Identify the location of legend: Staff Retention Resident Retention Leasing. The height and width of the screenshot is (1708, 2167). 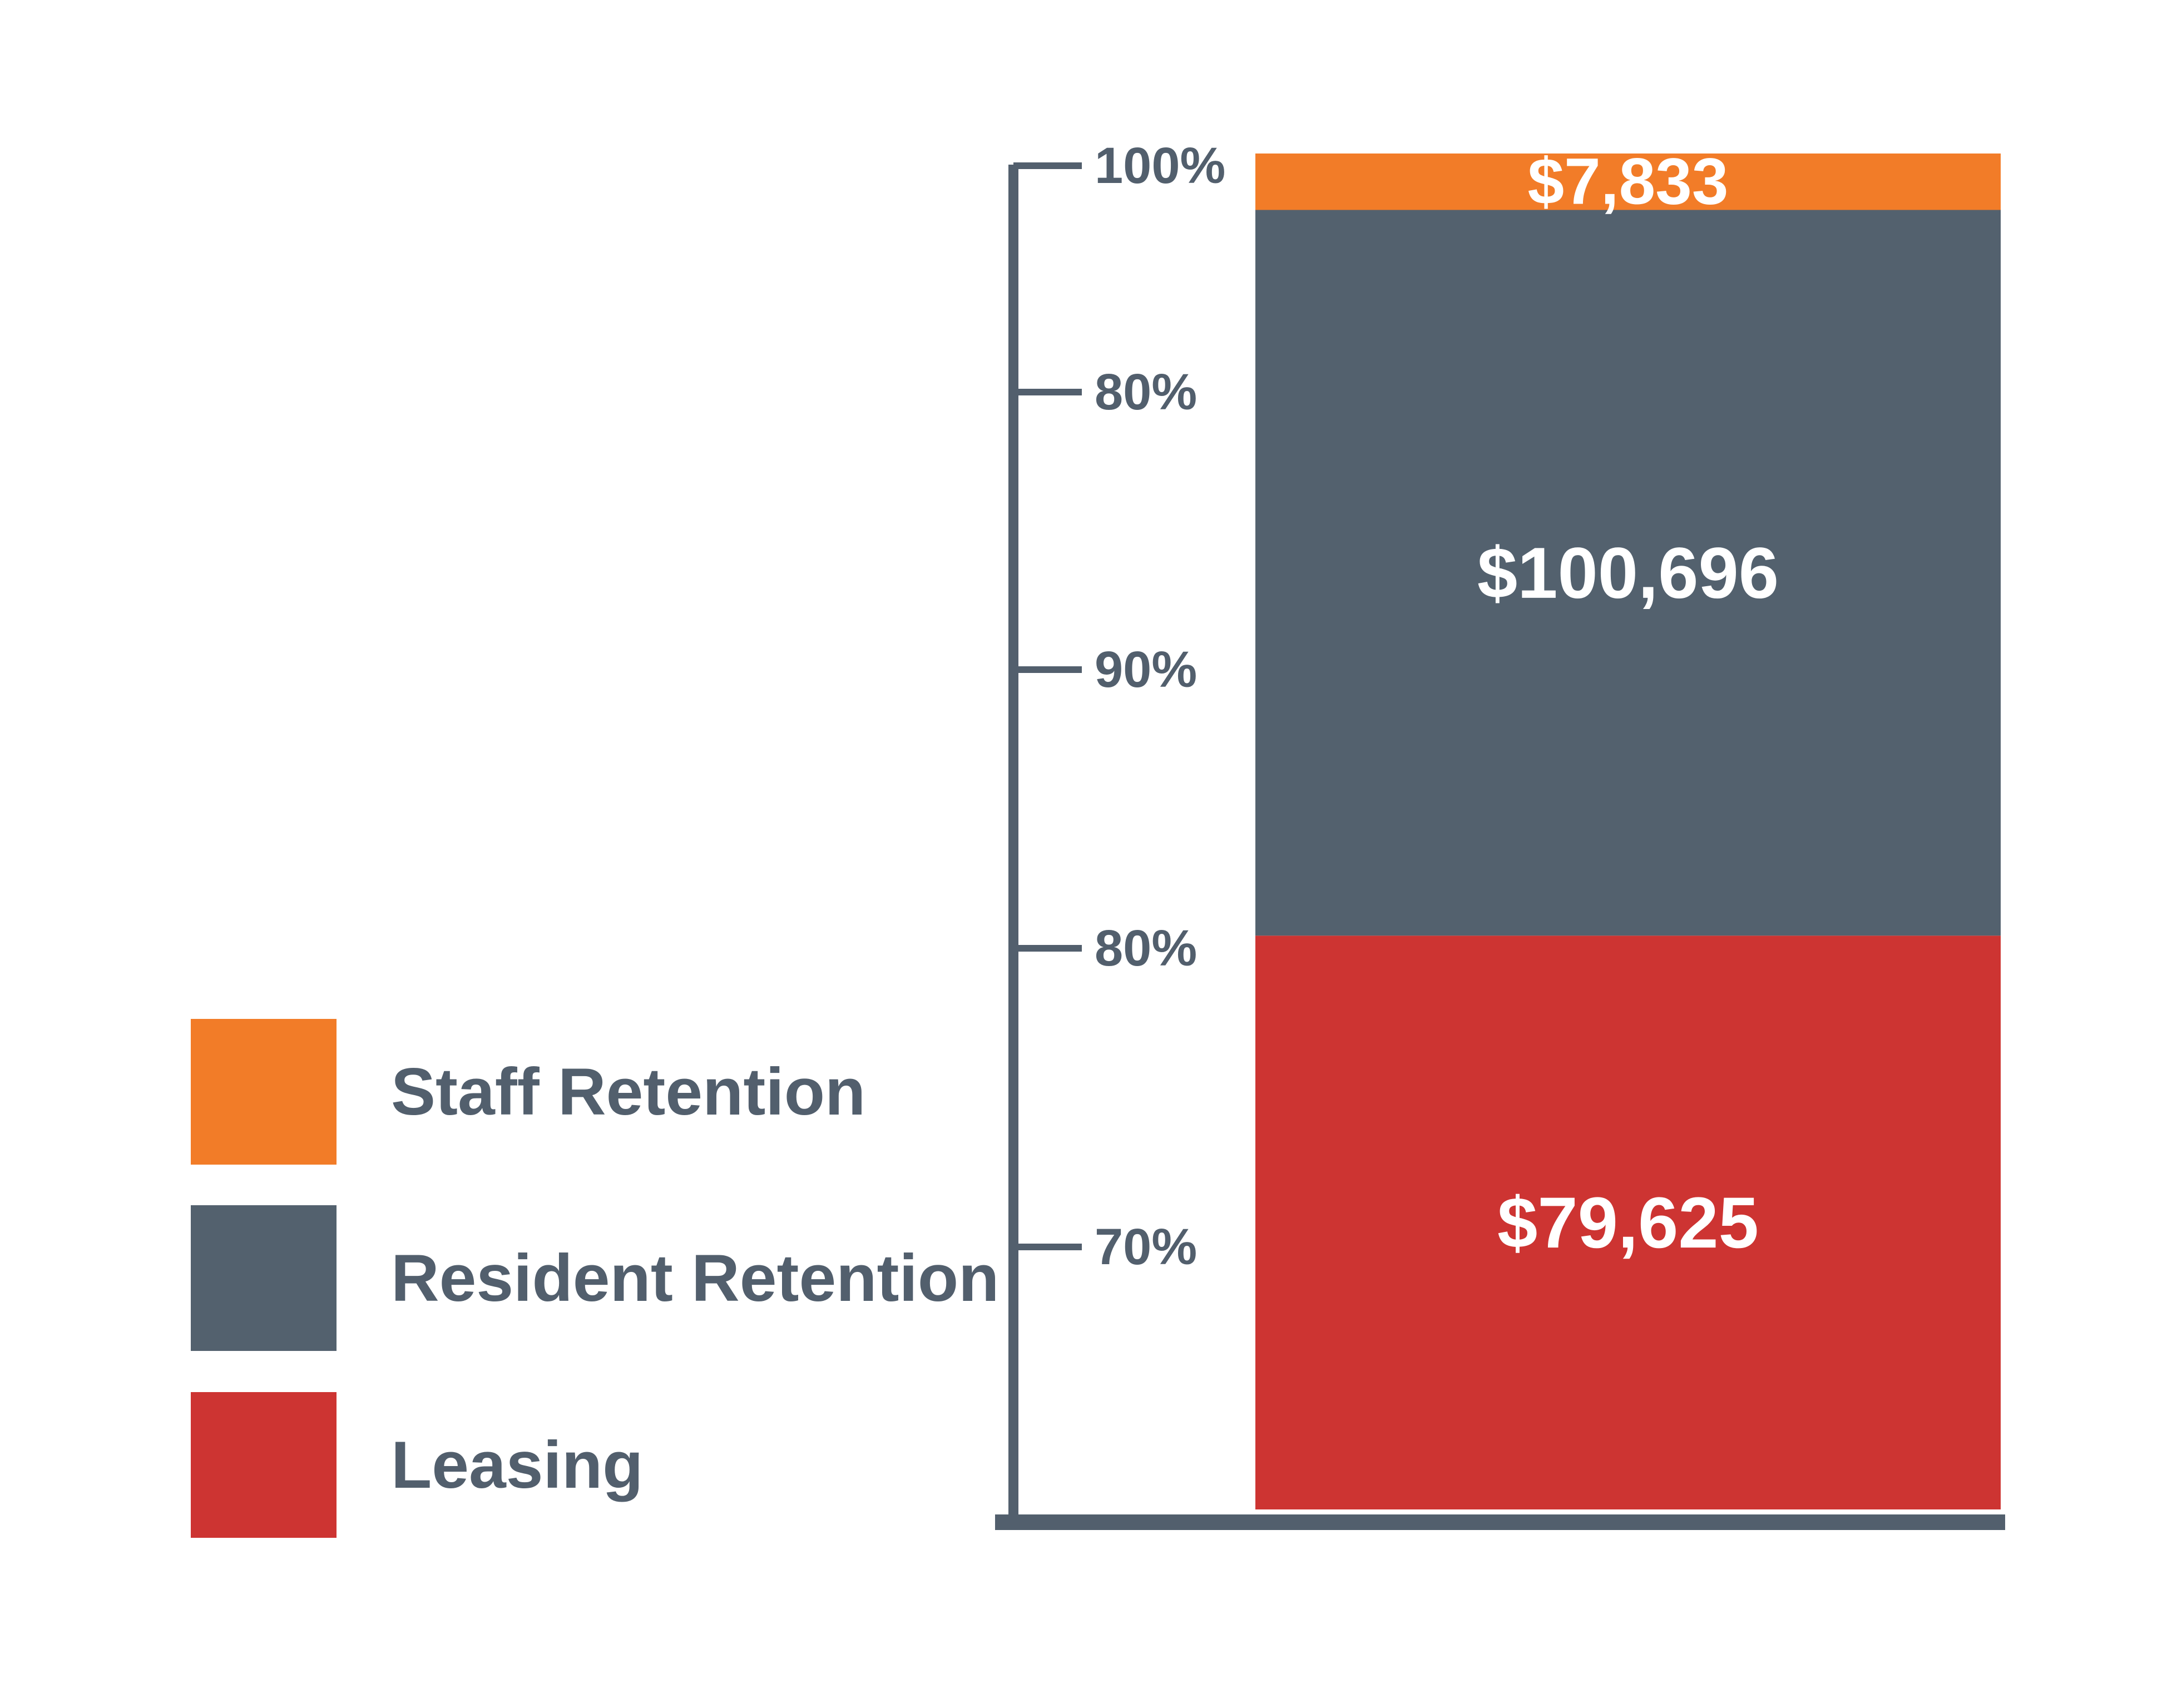
(595, 1278).